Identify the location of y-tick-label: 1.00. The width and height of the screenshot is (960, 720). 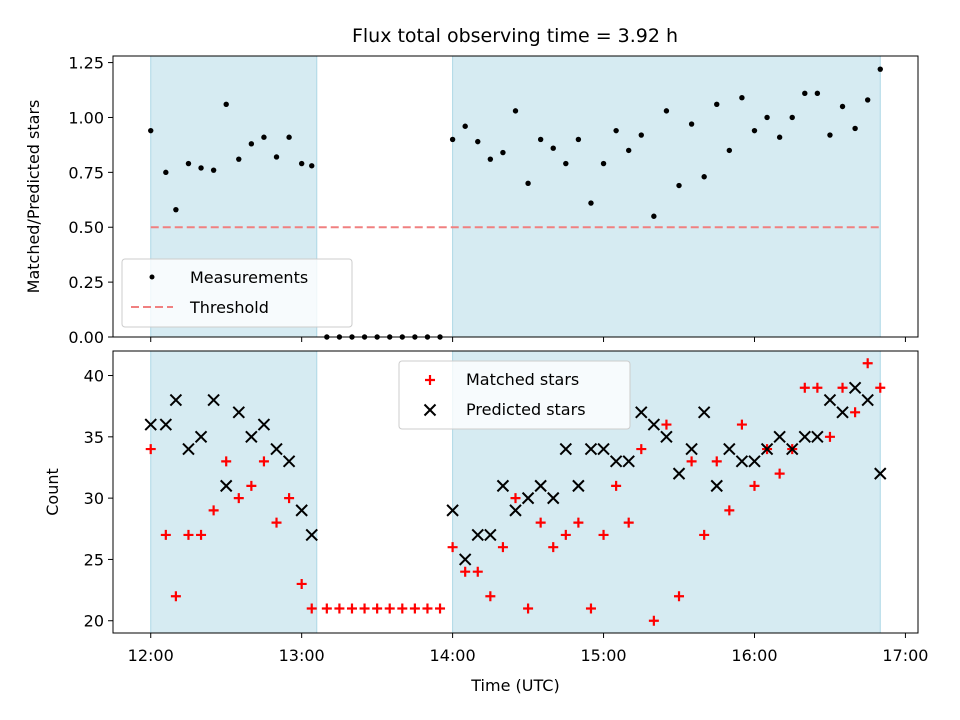
(86, 117).